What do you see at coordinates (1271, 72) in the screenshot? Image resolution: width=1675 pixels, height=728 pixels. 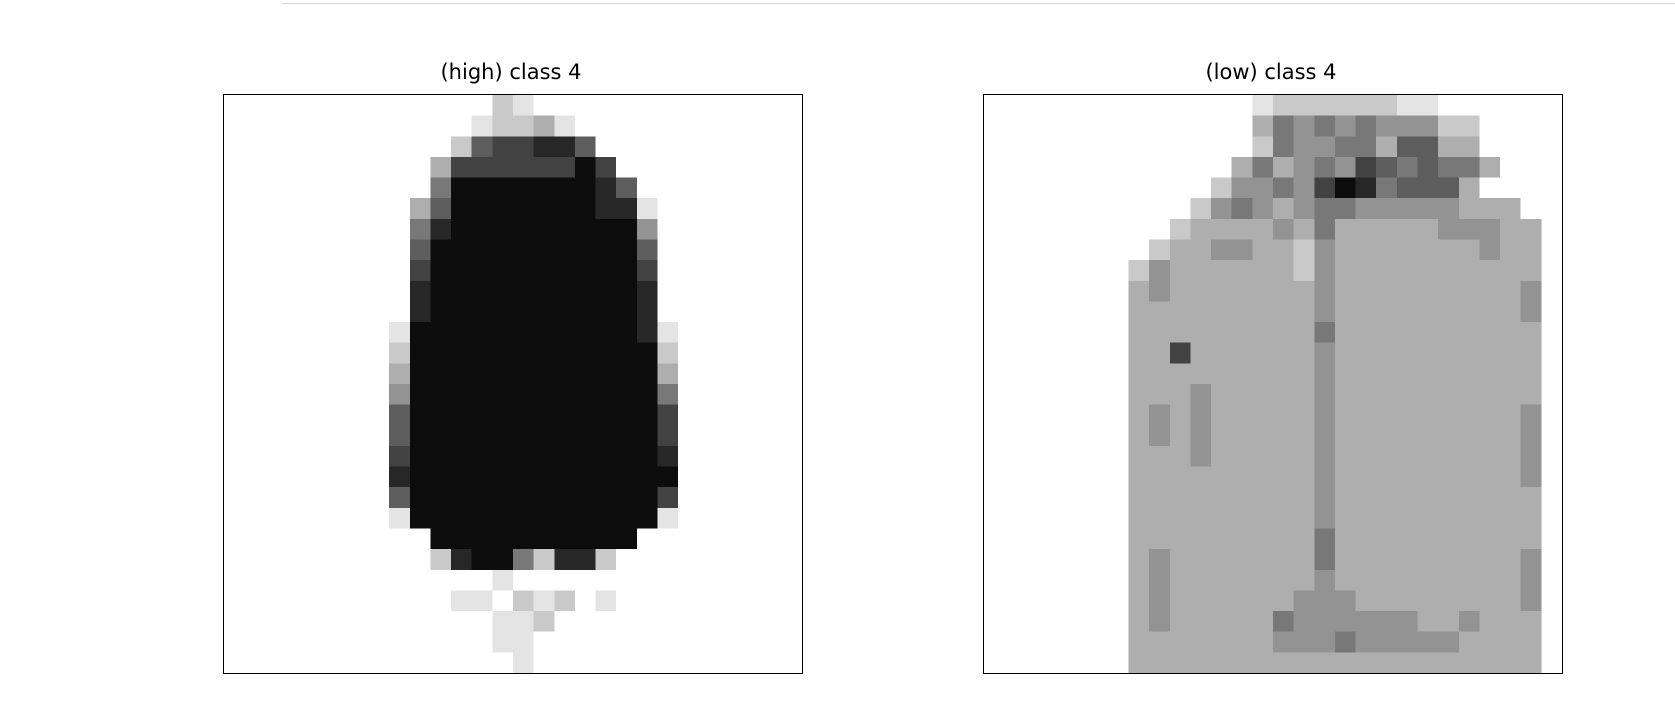 I see `panel-title-low: (low) class 4` at bounding box center [1271, 72].